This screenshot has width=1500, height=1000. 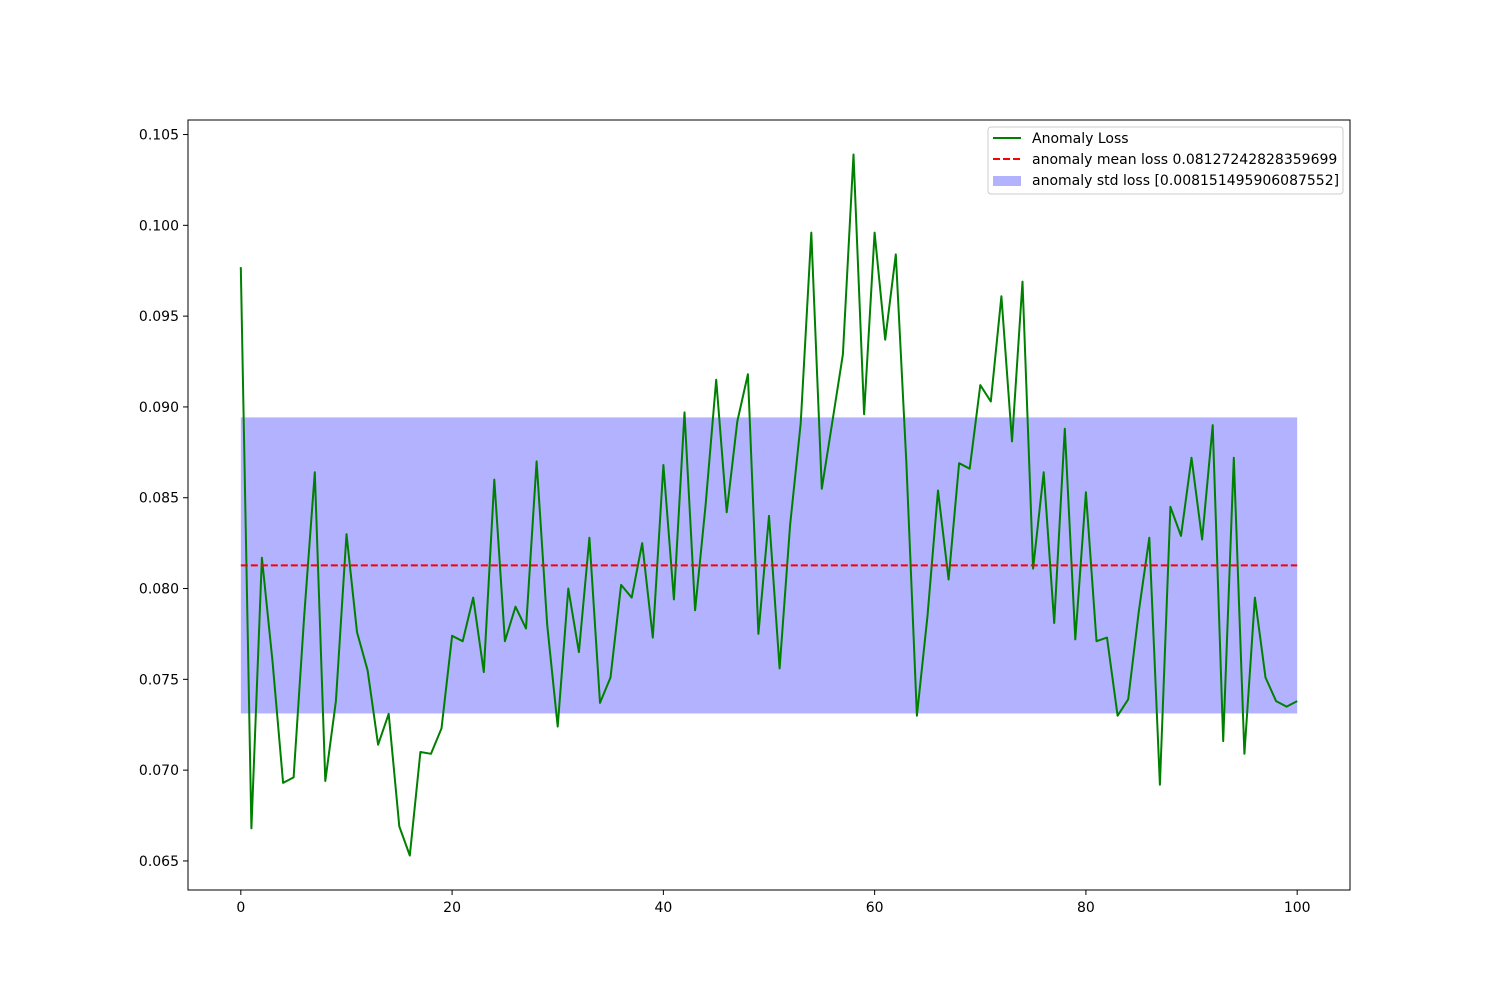 I want to click on x-axis: 0 20 40 60 80 100, so click(x=773, y=903).